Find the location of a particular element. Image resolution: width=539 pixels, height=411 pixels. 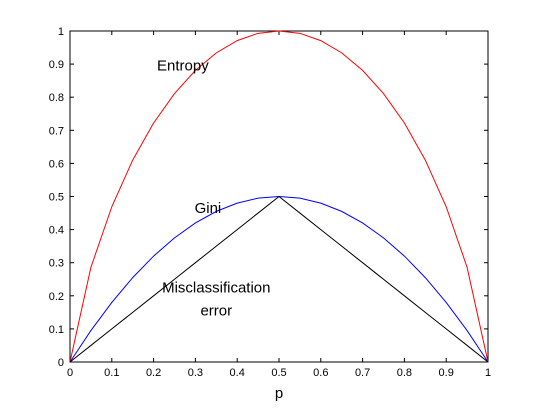

y-tick-label: 0.5 is located at coordinates (56, 198).